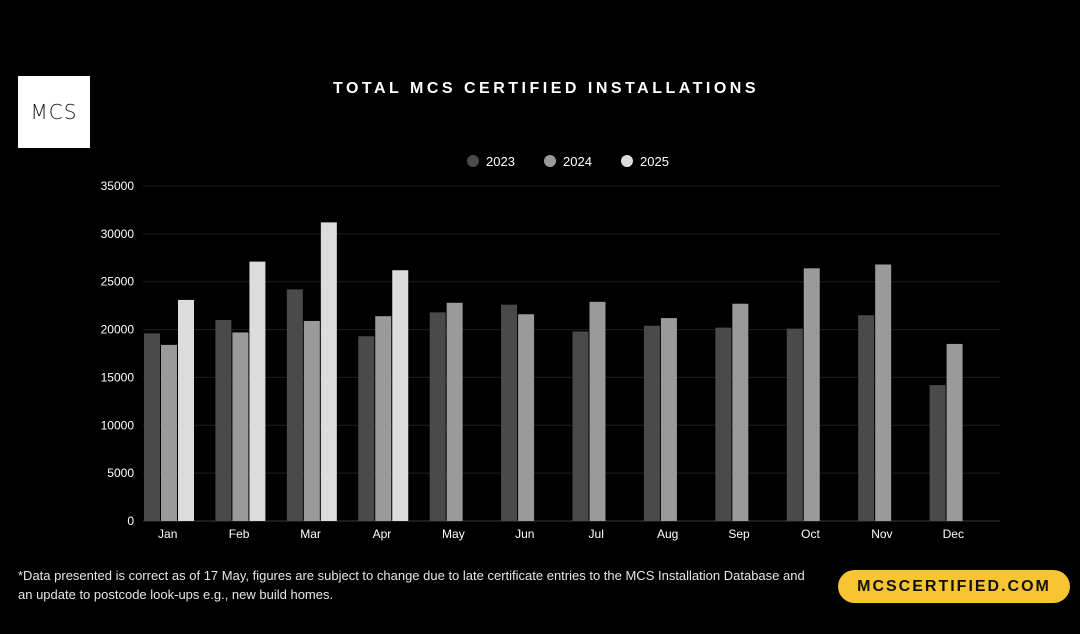 This screenshot has height=634, width=1080. Describe the element at coordinates (118, 186) in the screenshot. I see `y-tick-label: 35000` at that location.